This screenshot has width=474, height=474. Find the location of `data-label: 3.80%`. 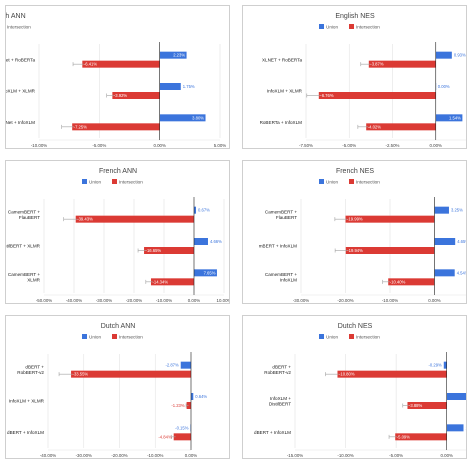

data-label: 3.80% is located at coordinates (198, 117).